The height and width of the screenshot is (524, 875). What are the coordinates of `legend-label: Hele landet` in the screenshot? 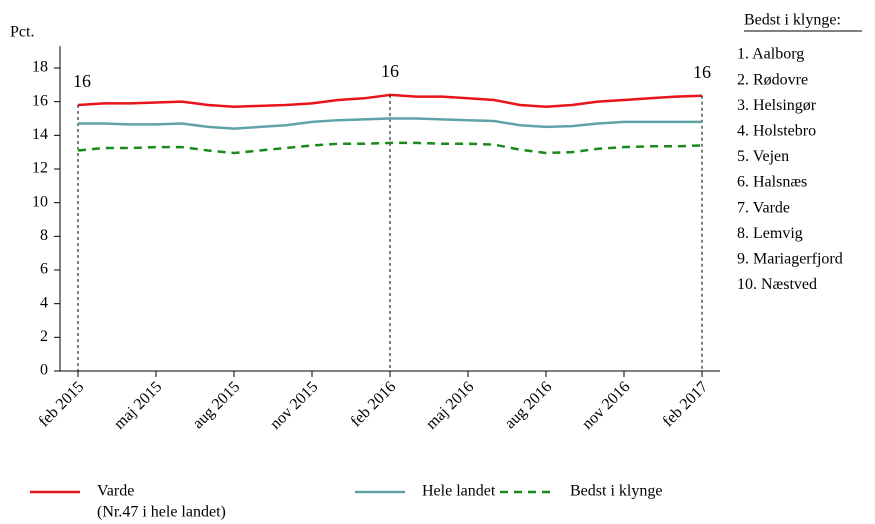 It's located at (459, 491).